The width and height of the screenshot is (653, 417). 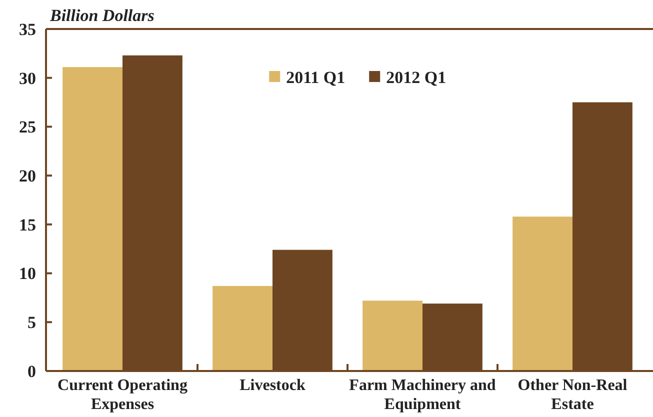 What do you see at coordinates (27, 29) in the screenshot?
I see `y-tick-label: 35` at bounding box center [27, 29].